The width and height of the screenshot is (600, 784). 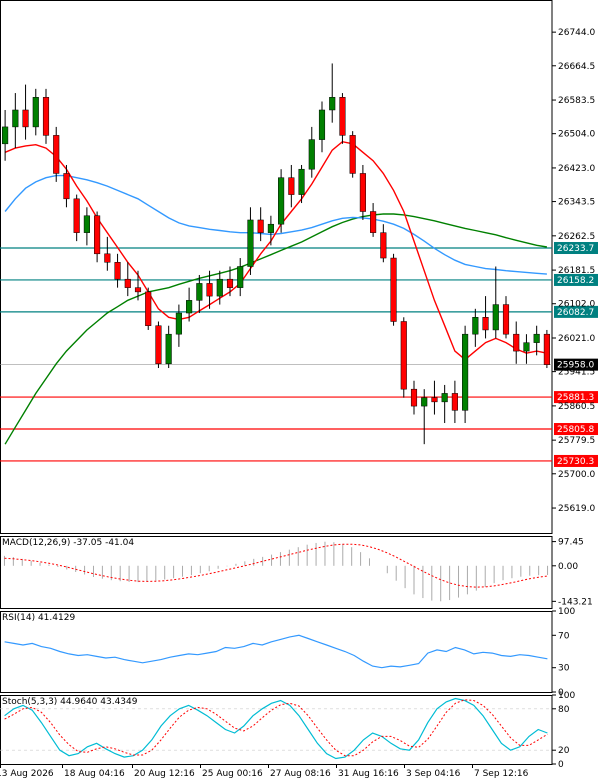 I want to click on level-tag-label: 25730.3, so click(x=575, y=462).